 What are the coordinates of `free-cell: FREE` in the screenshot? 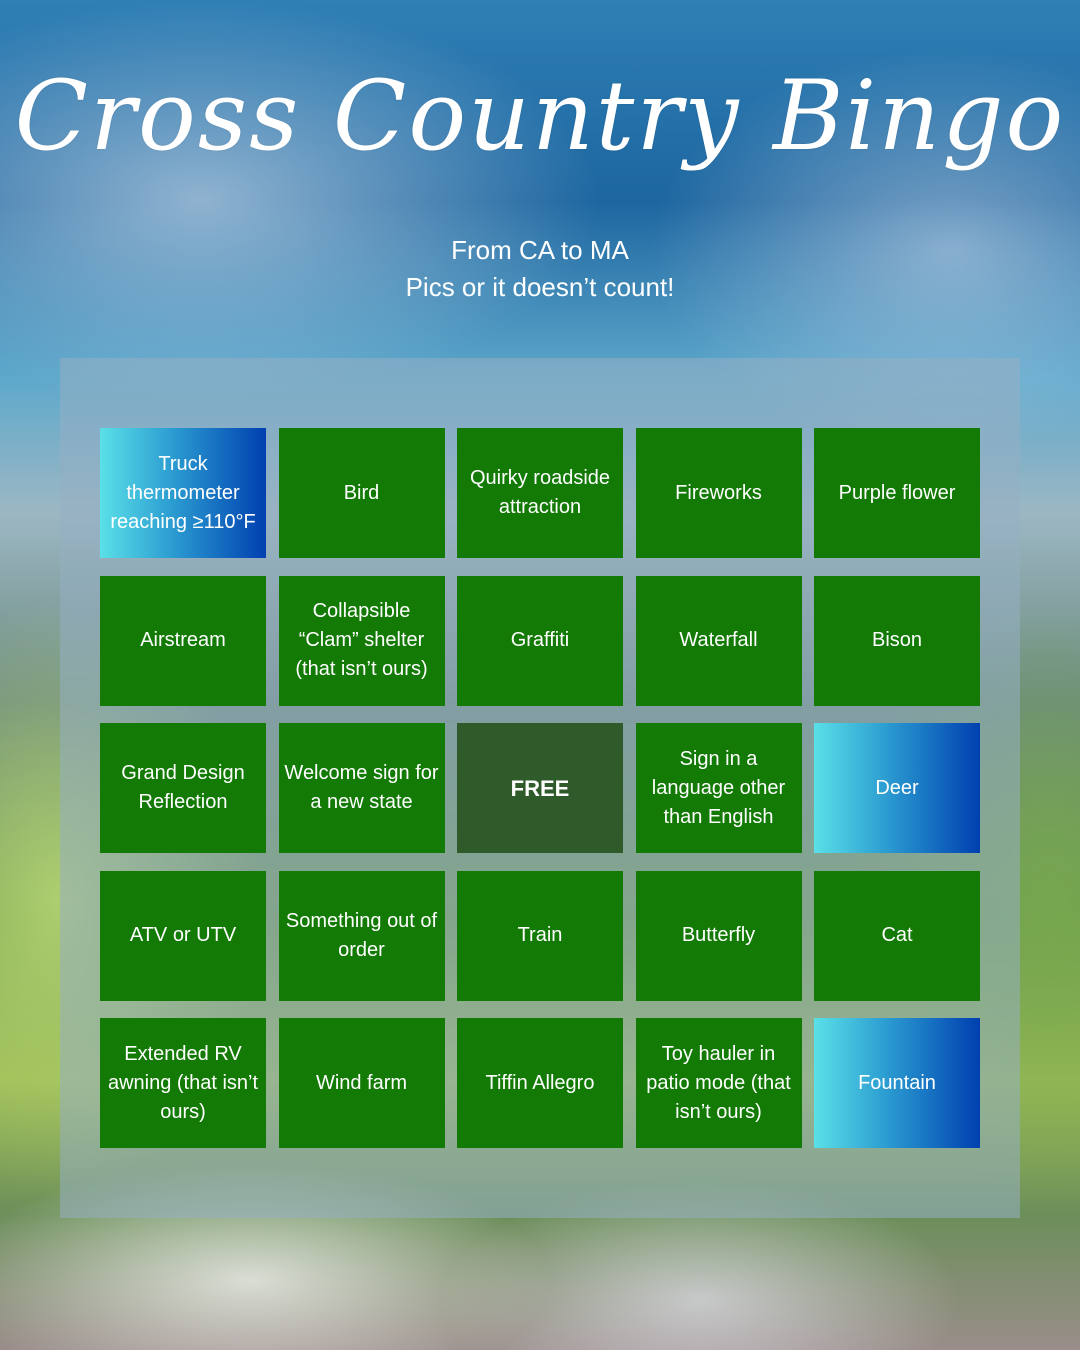 It's located at (540, 788).